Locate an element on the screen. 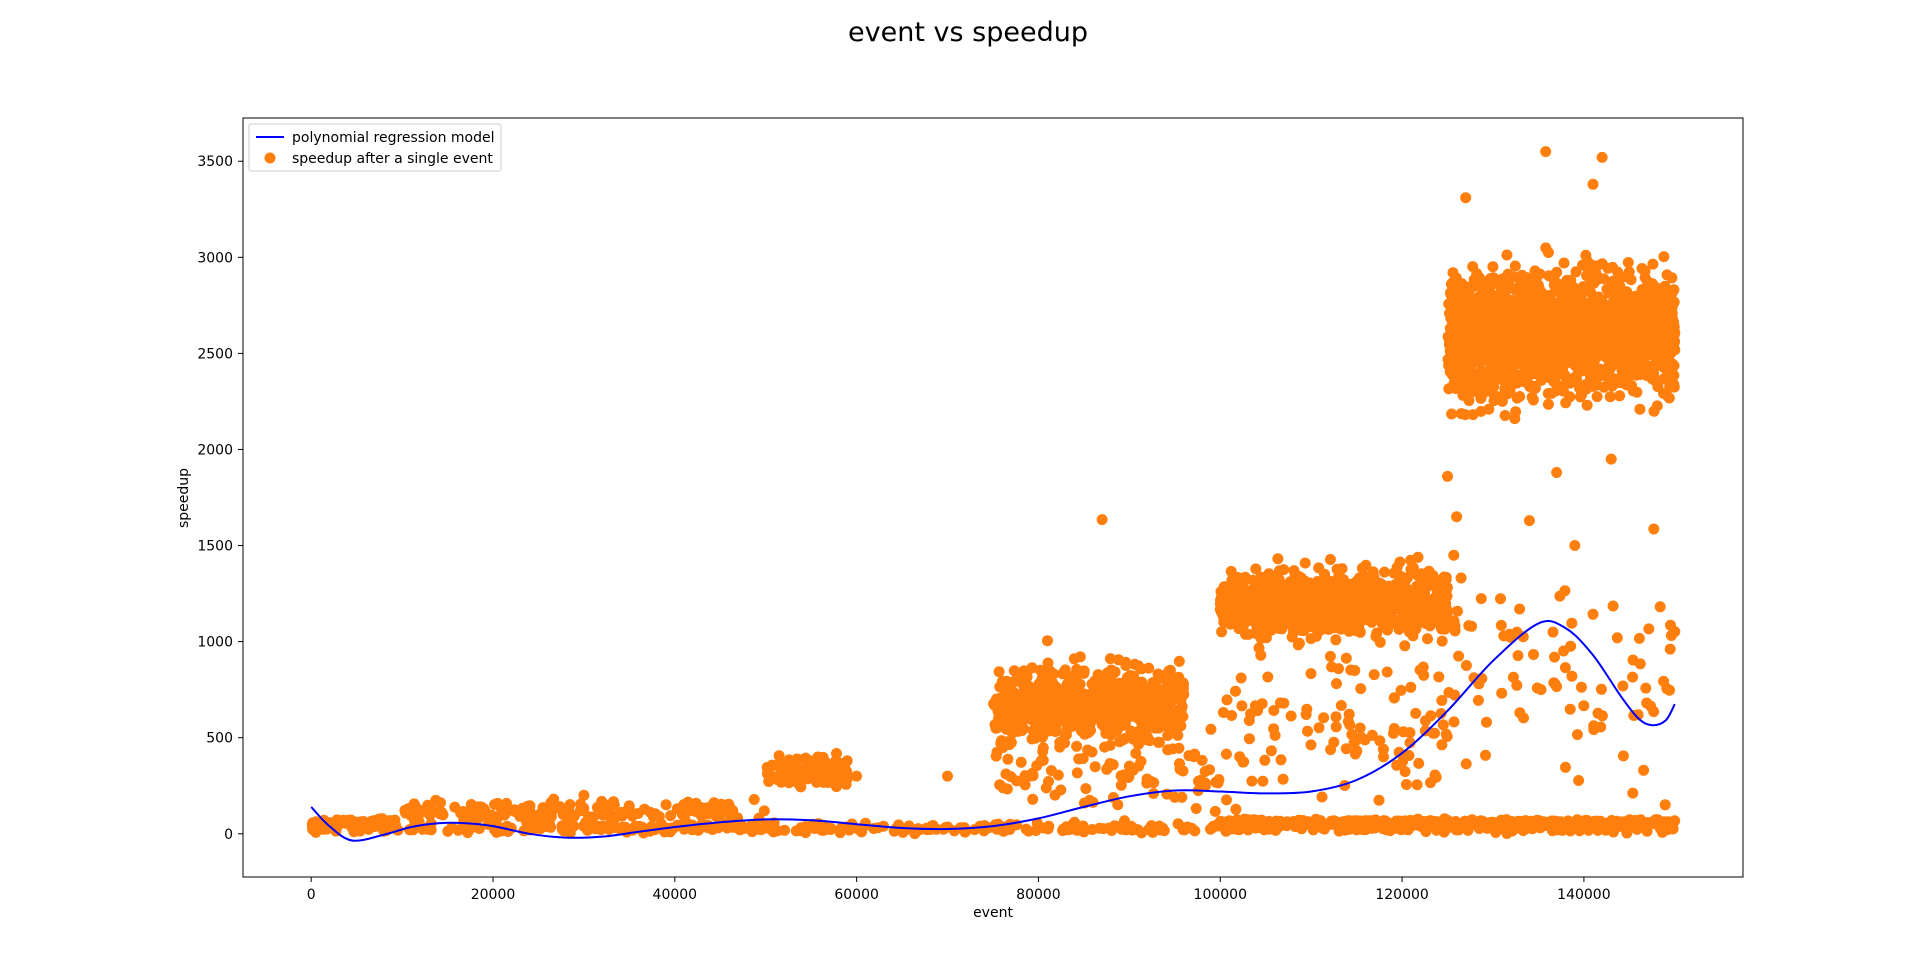 The width and height of the screenshot is (1920, 977). legend-label-speedup: speedup after a single event is located at coordinates (392, 159).